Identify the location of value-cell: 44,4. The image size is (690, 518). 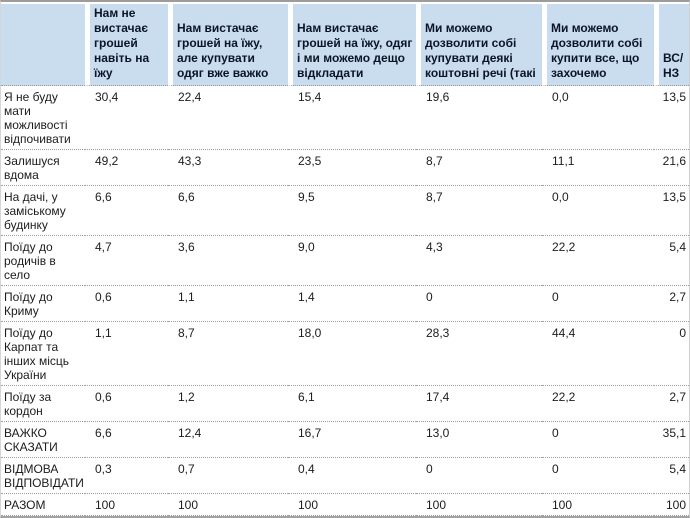
(598, 354).